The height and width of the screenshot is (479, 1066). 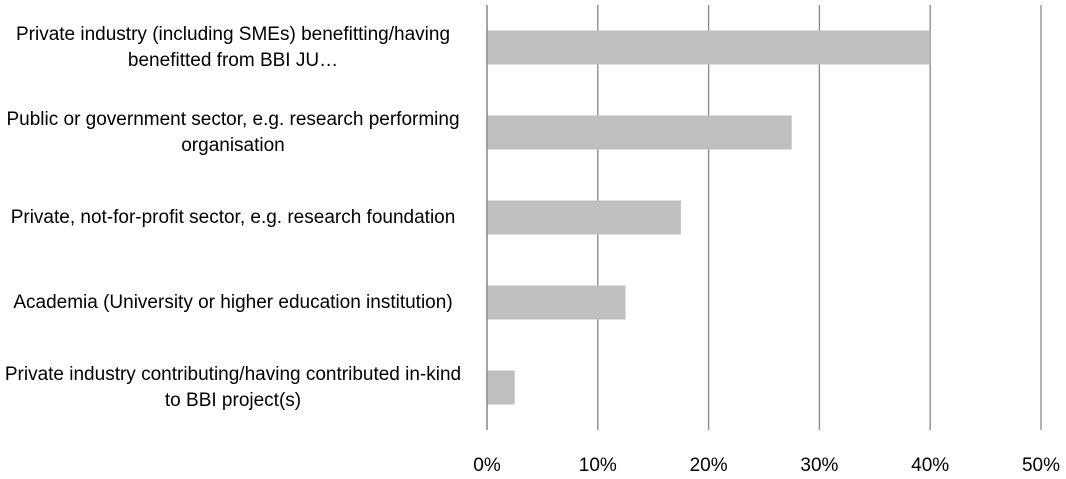 What do you see at coordinates (487, 465) in the screenshot?
I see `x-tick-label: 0%` at bounding box center [487, 465].